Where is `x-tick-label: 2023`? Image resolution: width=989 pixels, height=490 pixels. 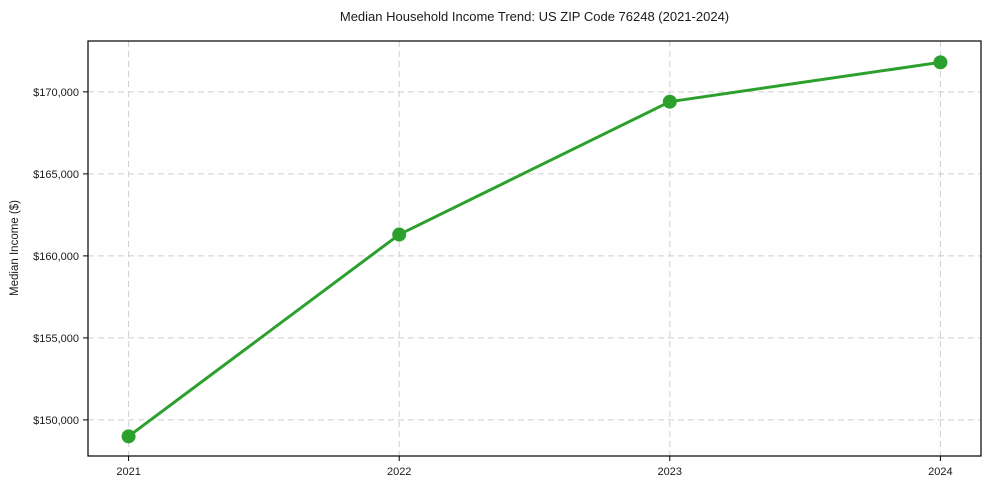
x-tick-label: 2023 is located at coordinates (670, 472).